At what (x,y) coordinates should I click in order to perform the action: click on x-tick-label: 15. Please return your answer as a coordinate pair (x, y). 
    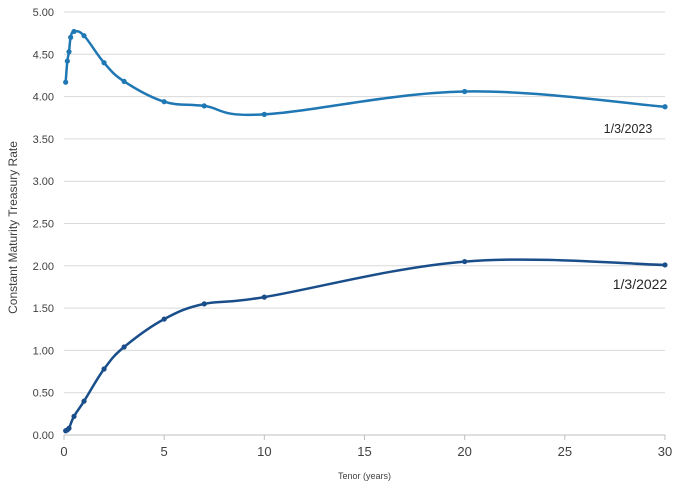
    Looking at the image, I should click on (364, 451).